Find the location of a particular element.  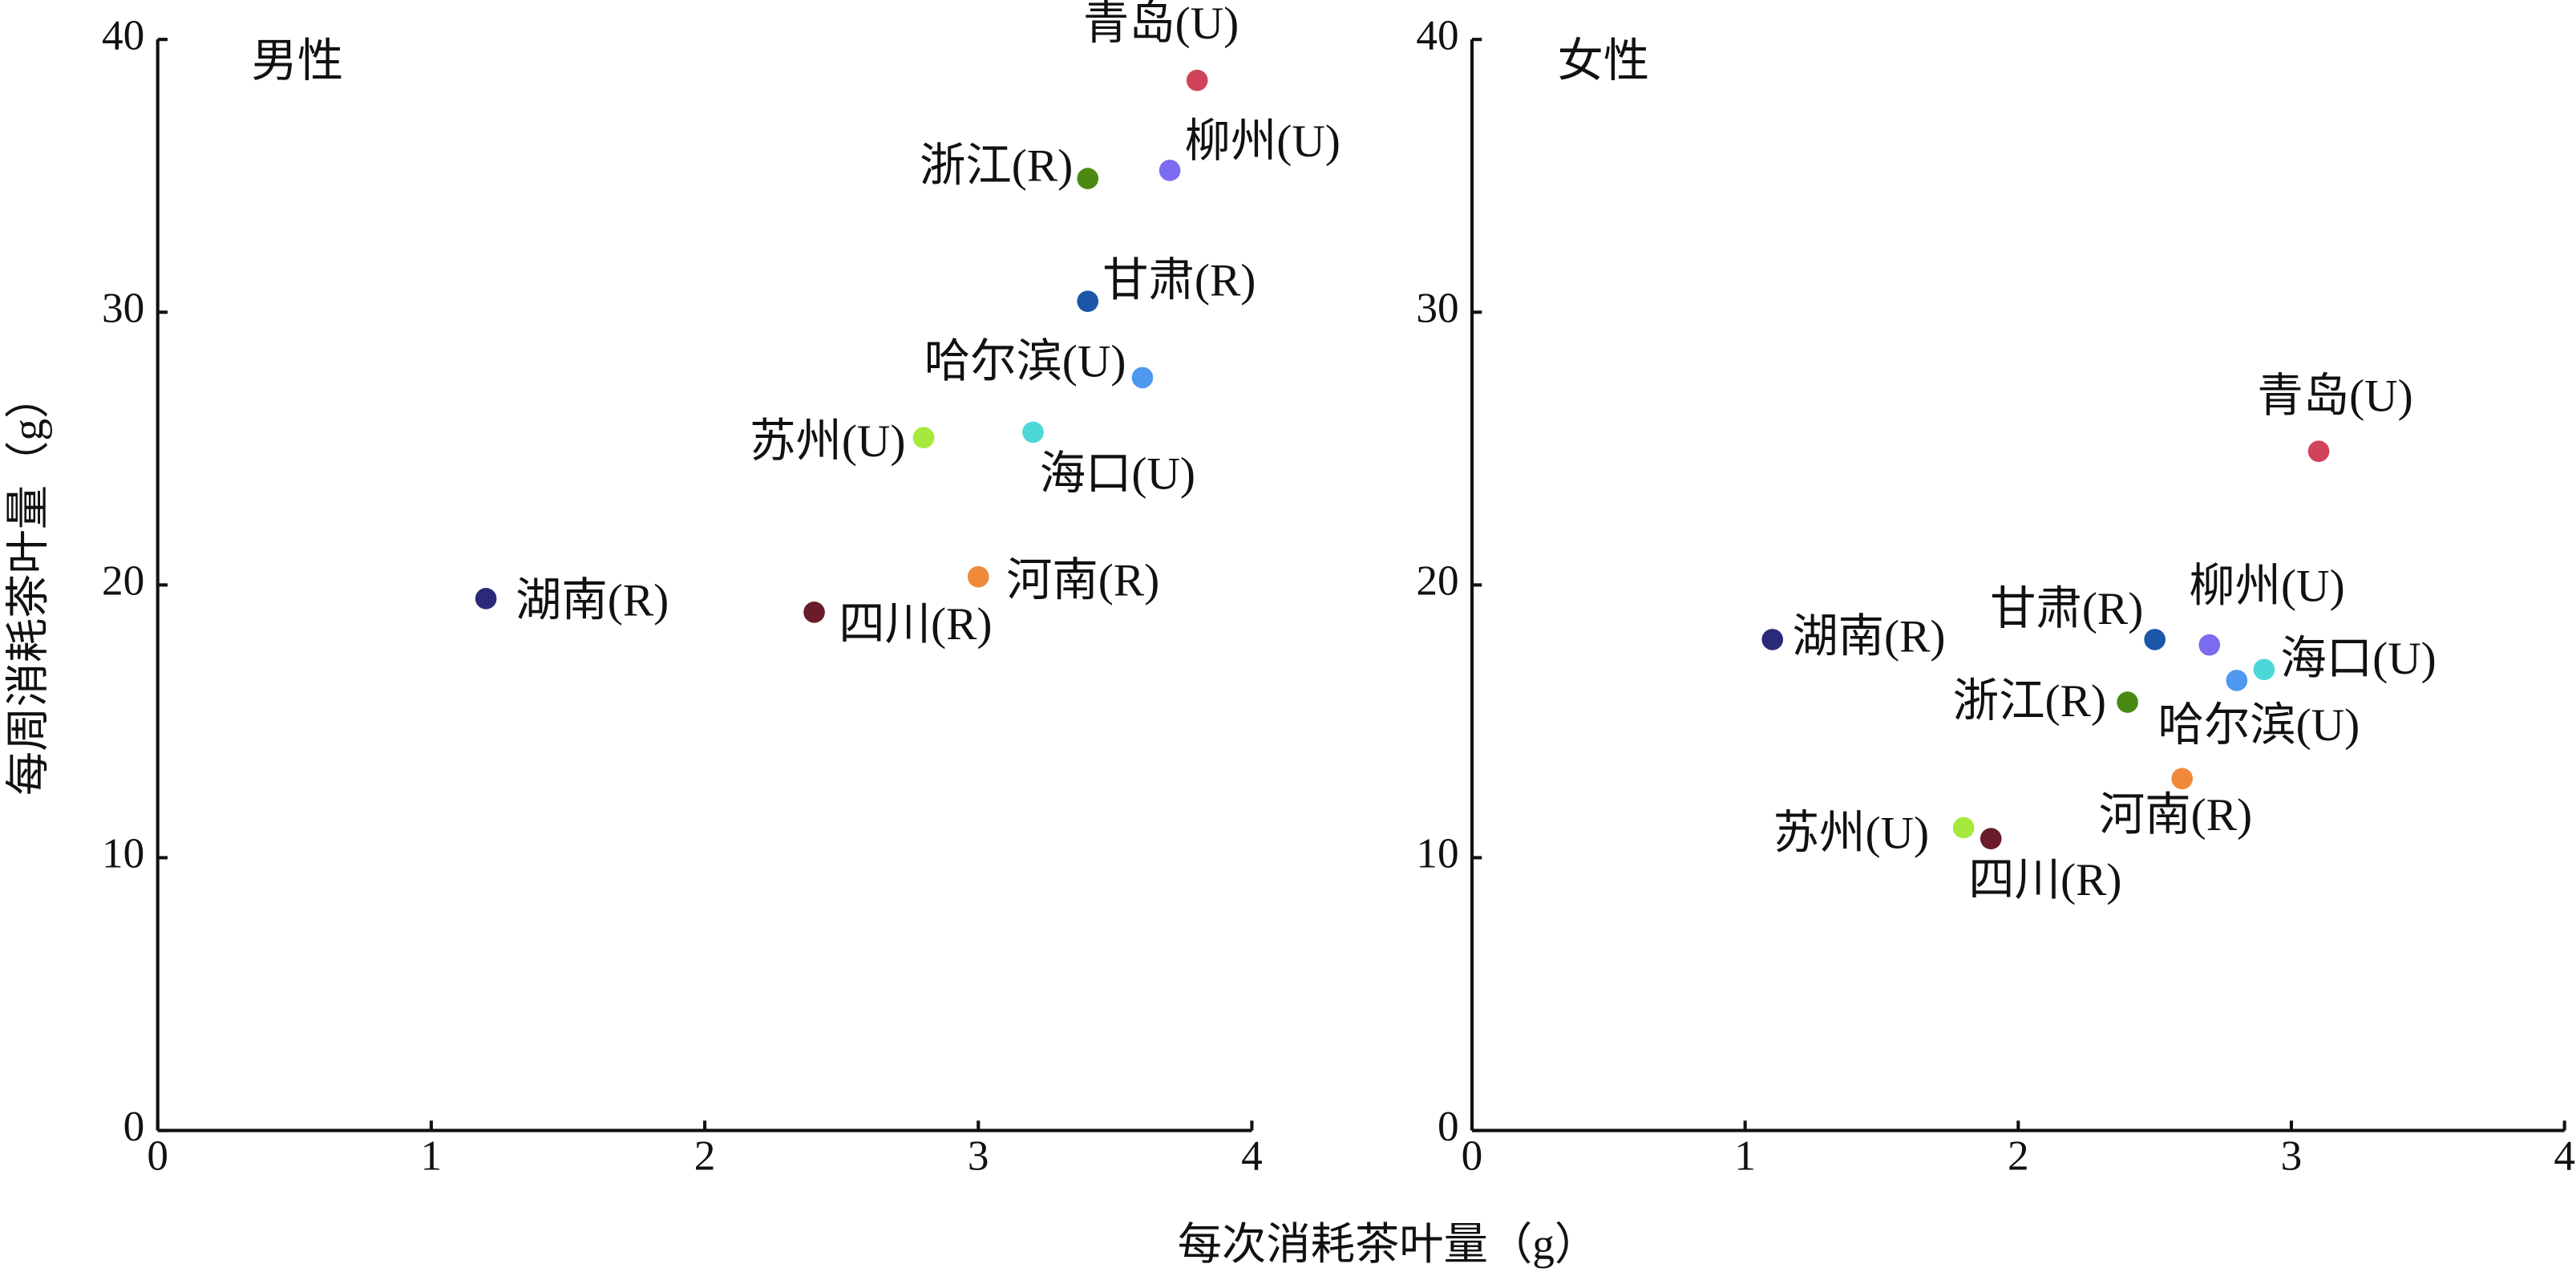

y-axis-label: 每周消耗茶叶量（g） is located at coordinates (28, 585).